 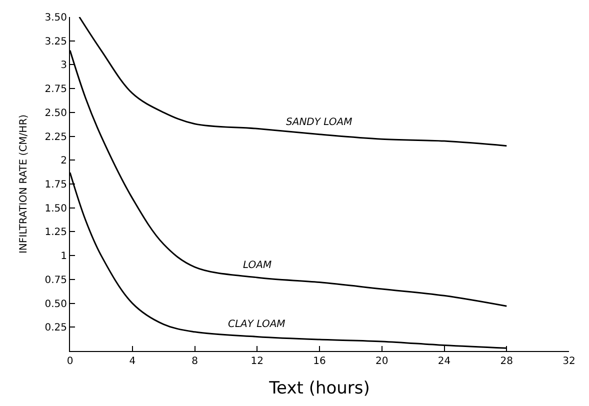 I want to click on y-tick-label: 1, so click(x=63, y=256).